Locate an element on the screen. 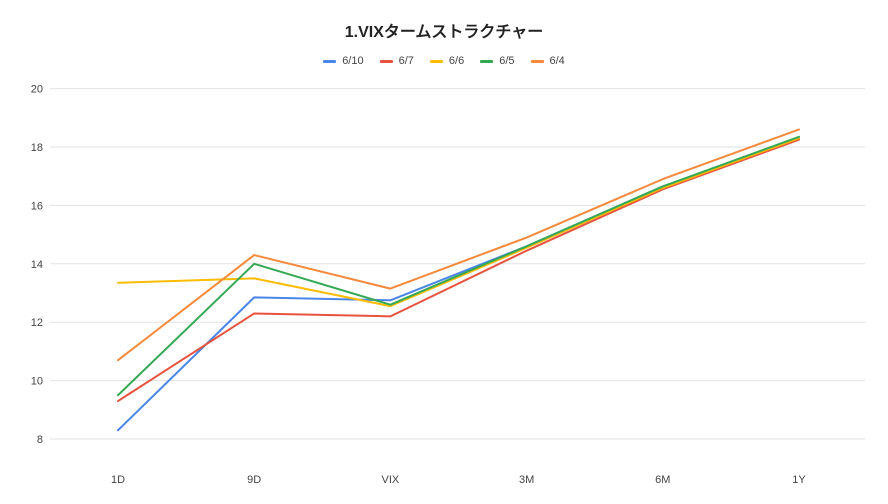 The image size is (888, 504). legend-item: 6/10 is located at coordinates (343, 61).